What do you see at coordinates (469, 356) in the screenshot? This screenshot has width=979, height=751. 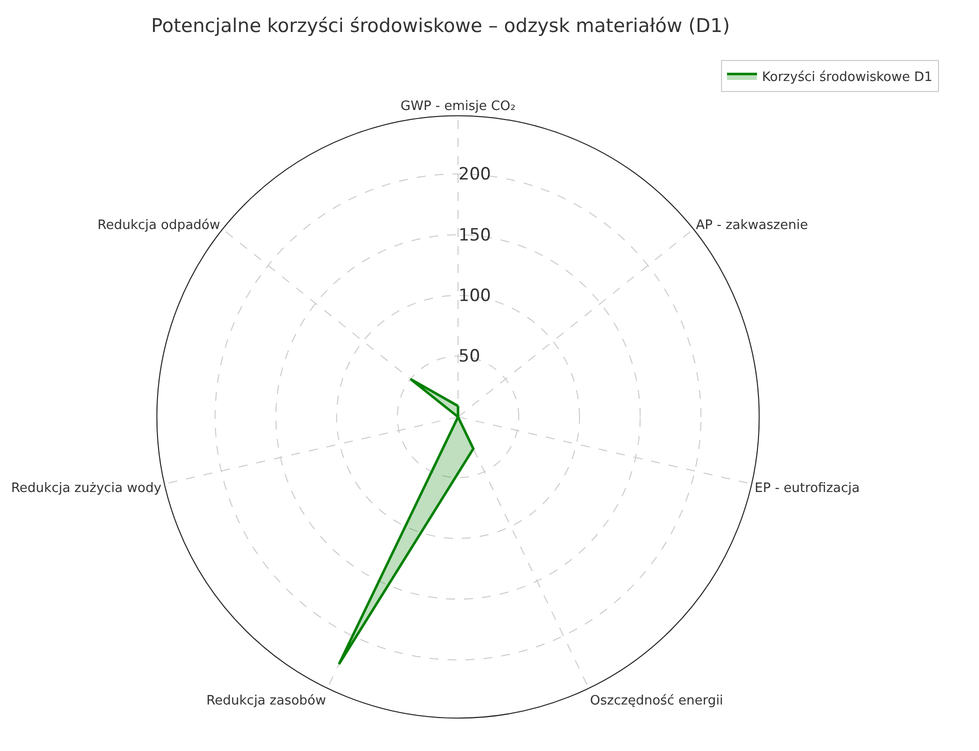 I see `y-tick-label: 50` at bounding box center [469, 356].